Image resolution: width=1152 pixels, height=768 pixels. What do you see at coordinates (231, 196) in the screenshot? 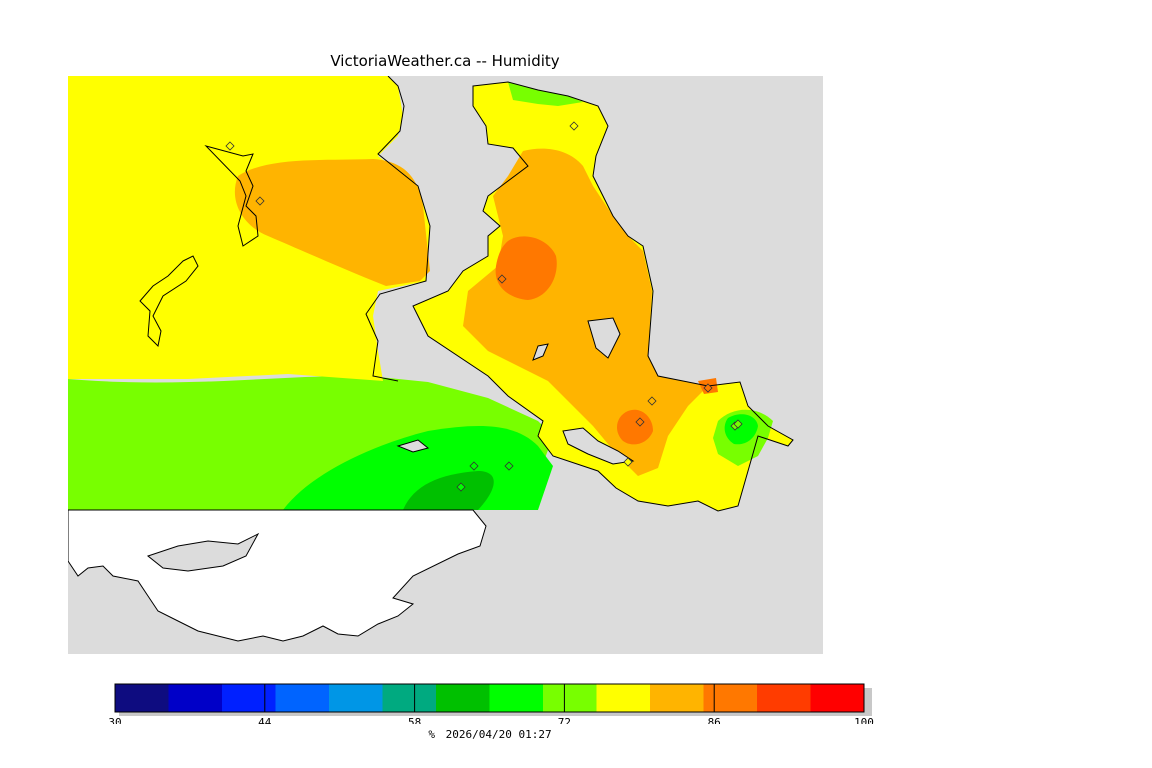
I see `lake-outline` at bounding box center [231, 196].